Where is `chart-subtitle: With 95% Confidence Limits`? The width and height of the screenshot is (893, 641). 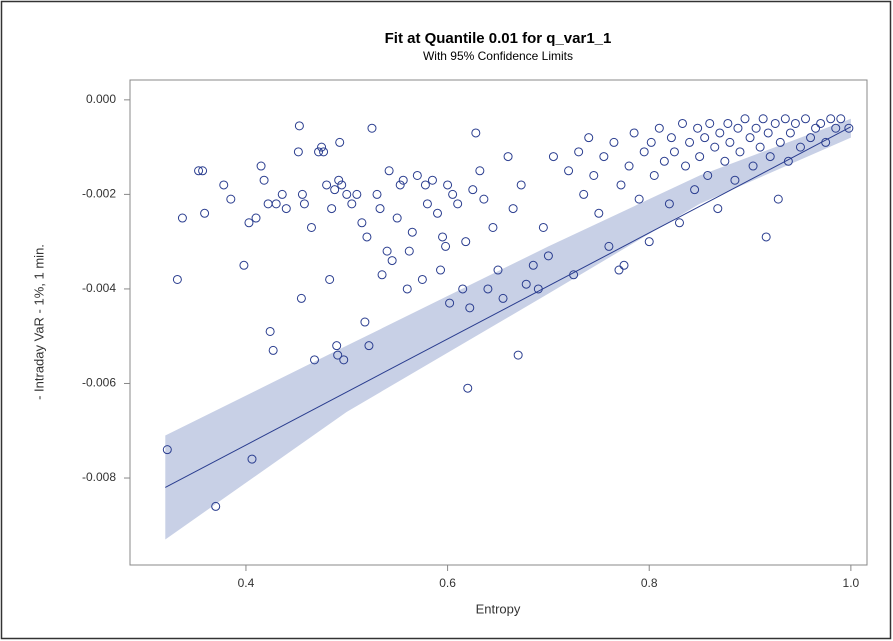
chart-subtitle: With 95% Confidence Limits is located at coordinates (498, 56).